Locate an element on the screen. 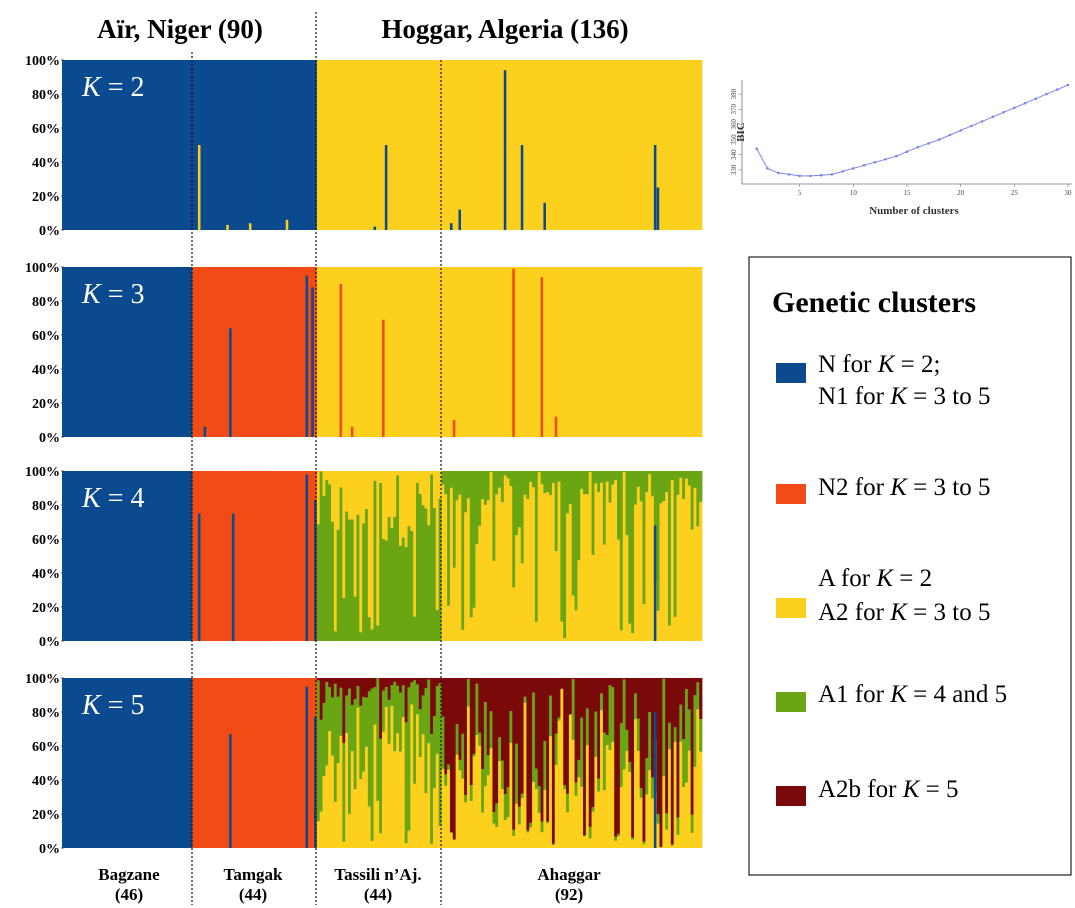  bar-k5-ind159-A2b is located at coordinates (511, 695).